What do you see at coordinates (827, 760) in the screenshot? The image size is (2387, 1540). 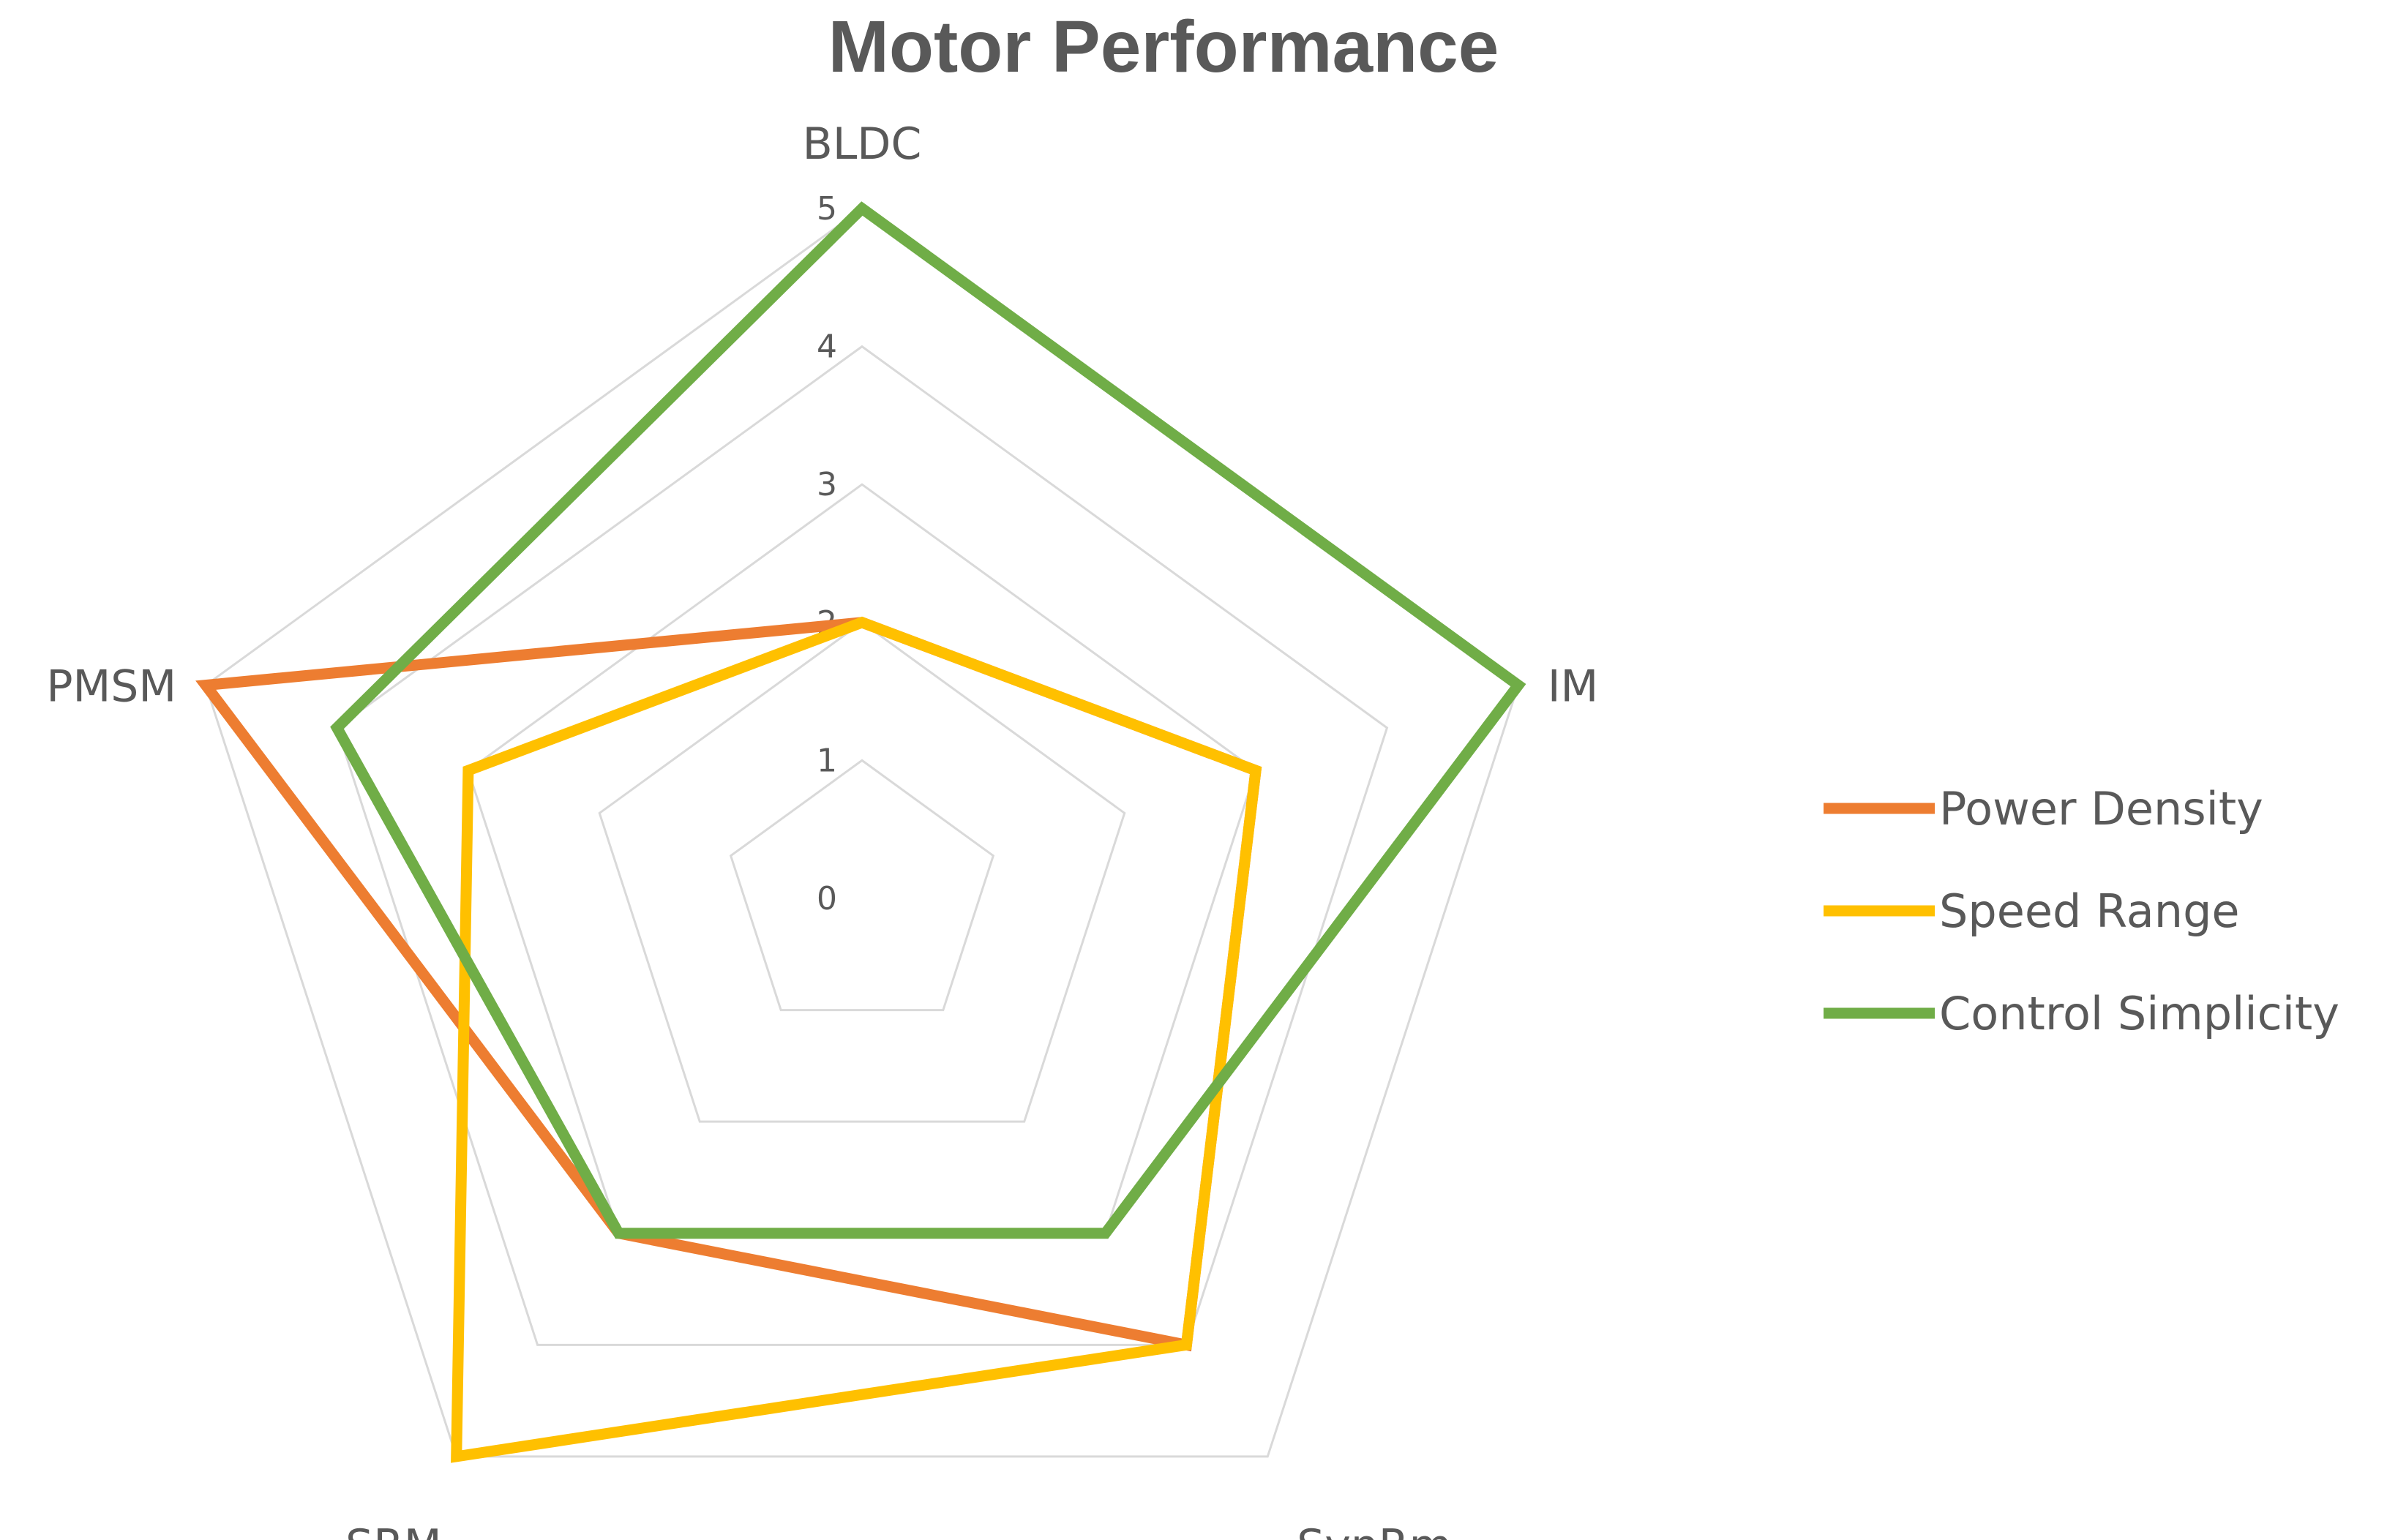 I see `tick-label-1: 1` at bounding box center [827, 760].